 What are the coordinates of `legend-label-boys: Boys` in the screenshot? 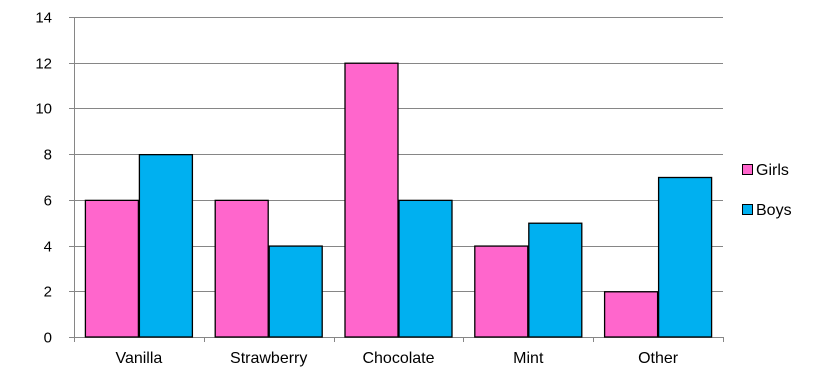 It's located at (774, 210).